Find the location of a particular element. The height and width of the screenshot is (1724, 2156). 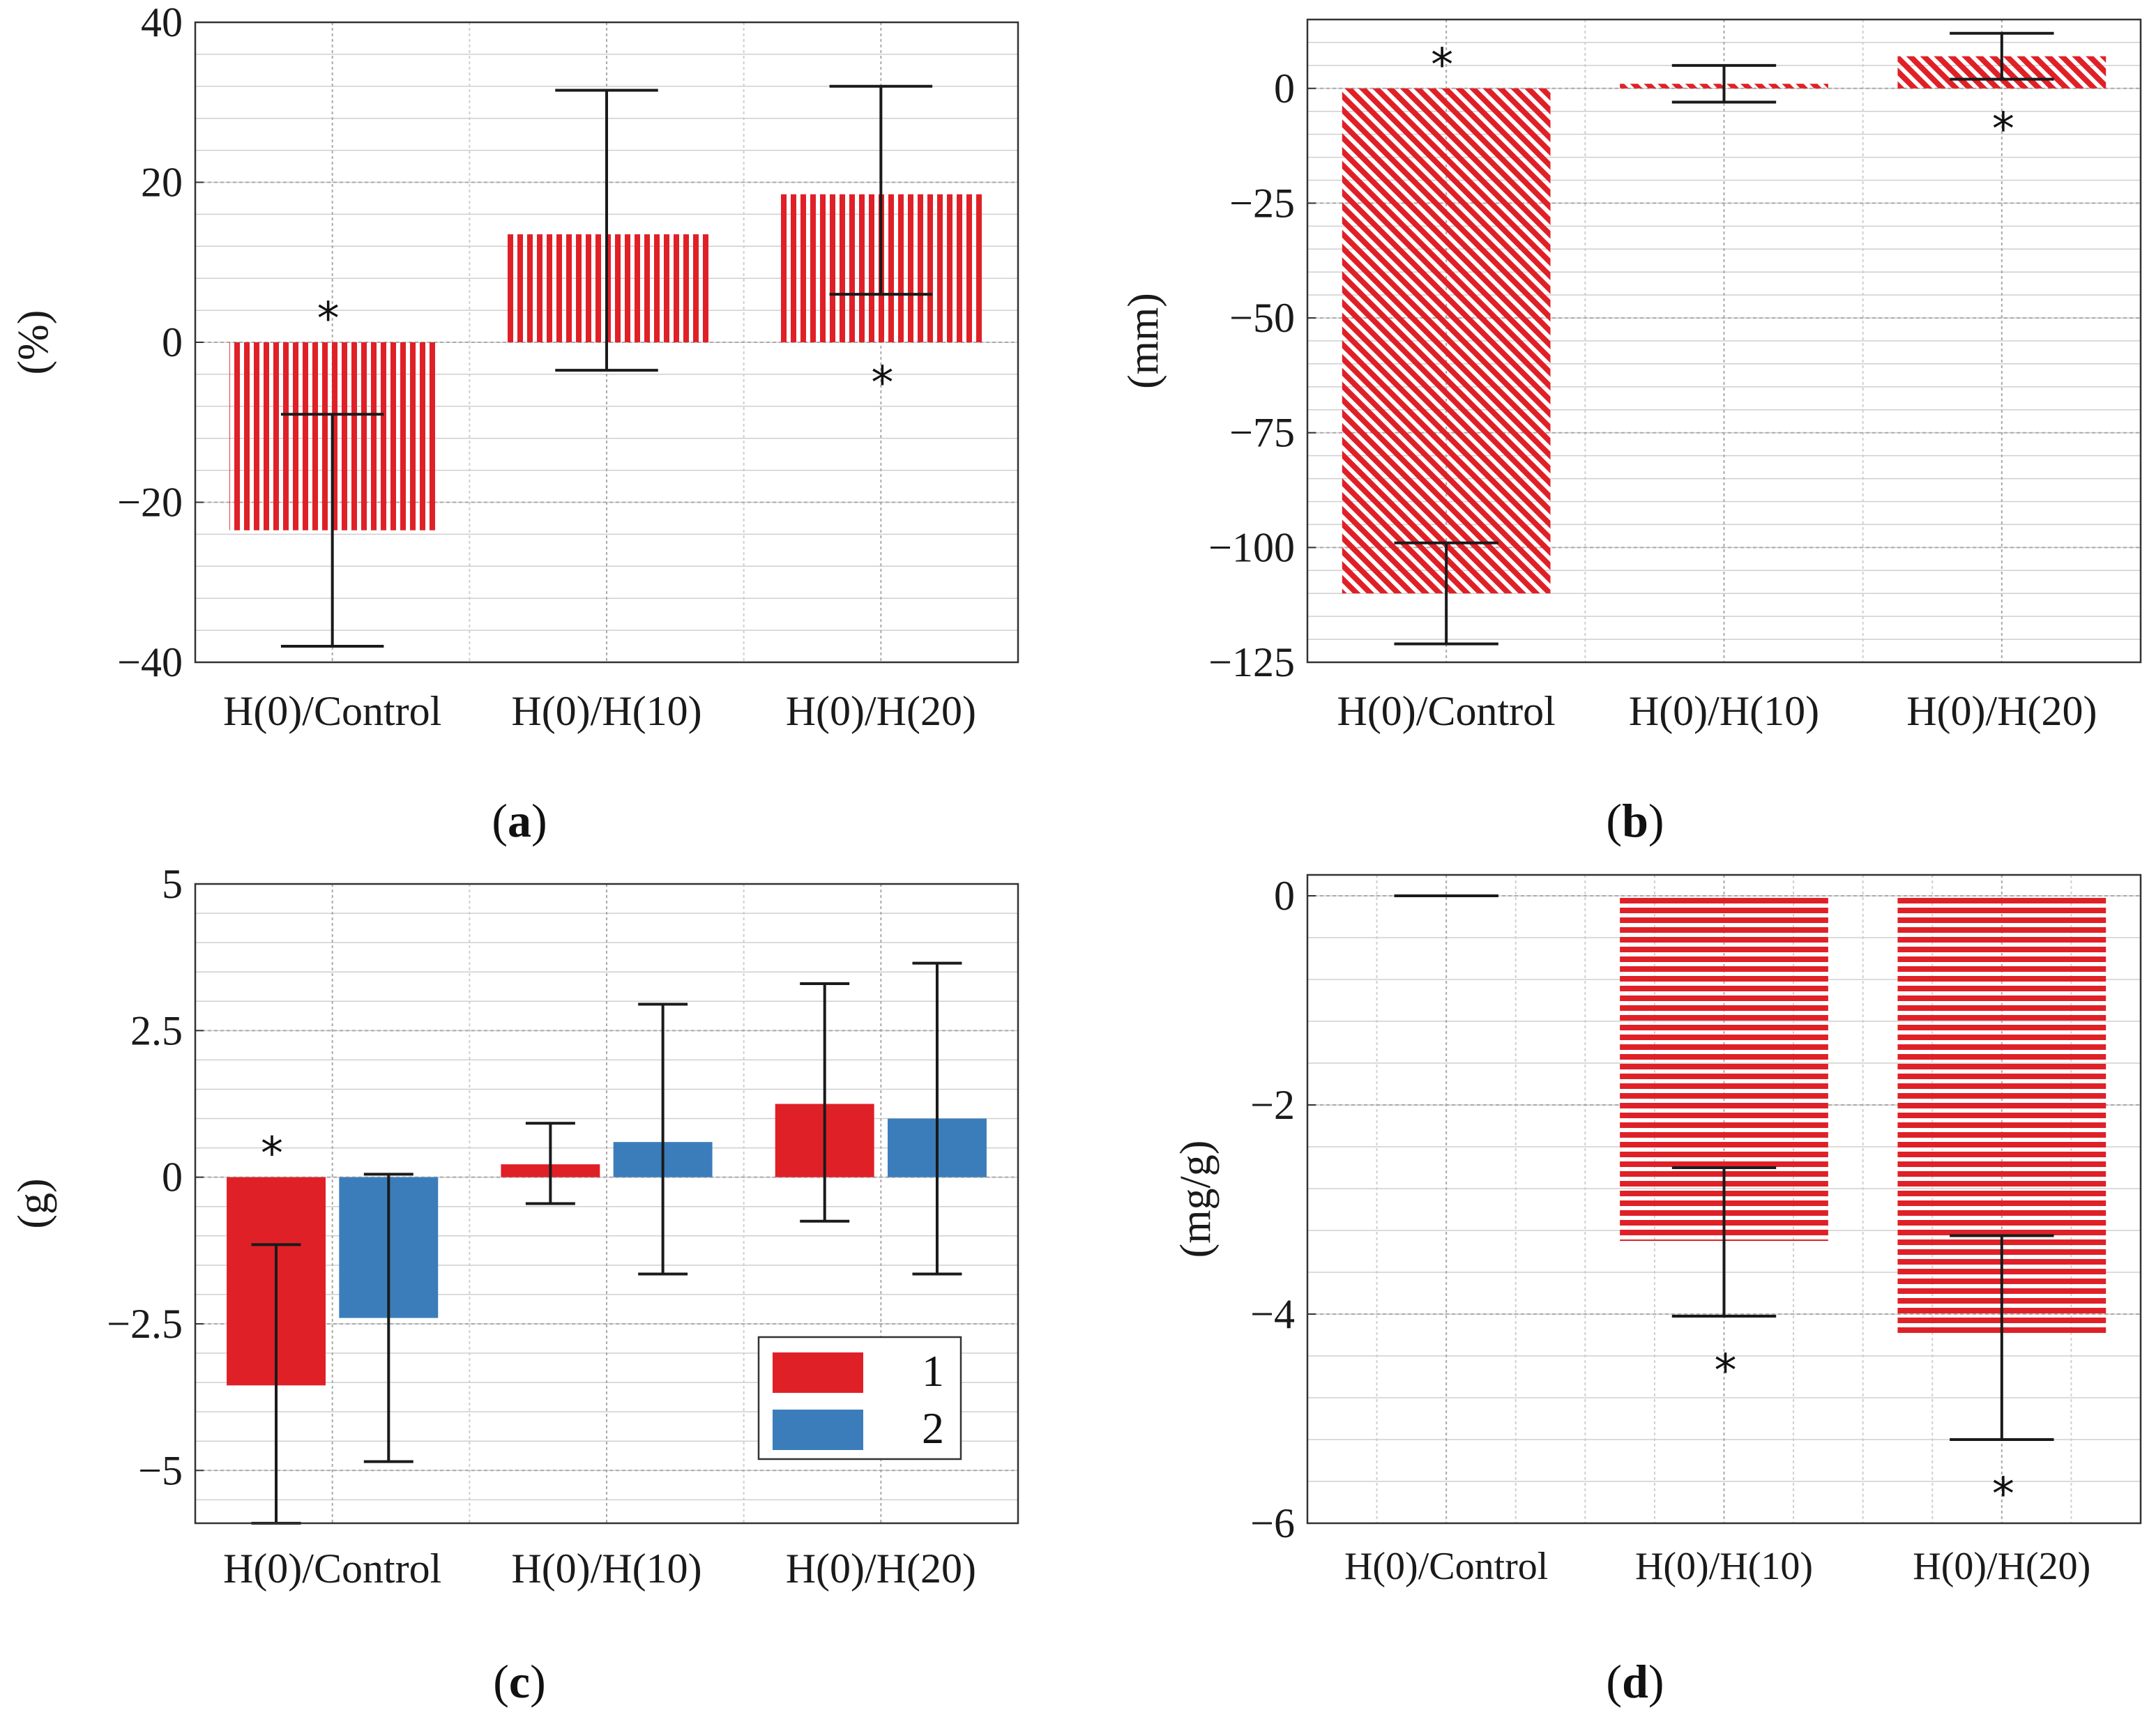

panel-c-x-tick-label: H(0)/Control is located at coordinates (332, 1569).